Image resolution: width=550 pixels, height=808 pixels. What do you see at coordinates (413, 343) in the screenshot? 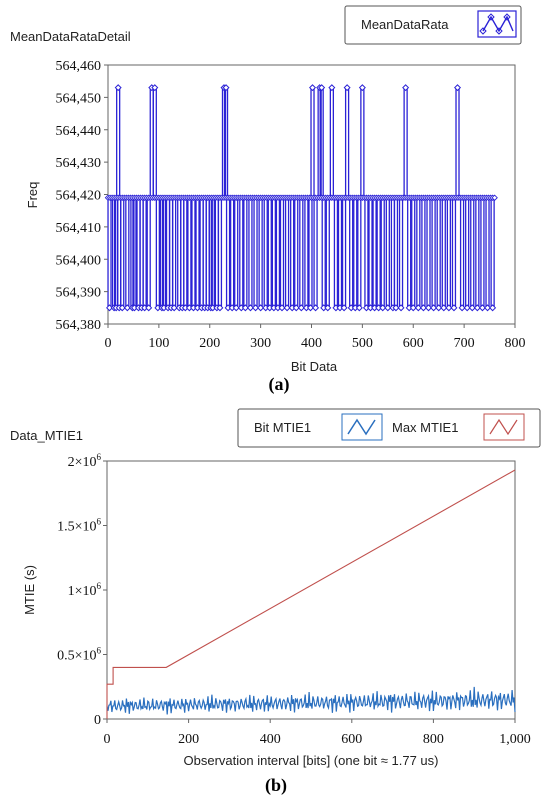
I see `chart-a-x-tick-label: 600` at bounding box center [413, 343].